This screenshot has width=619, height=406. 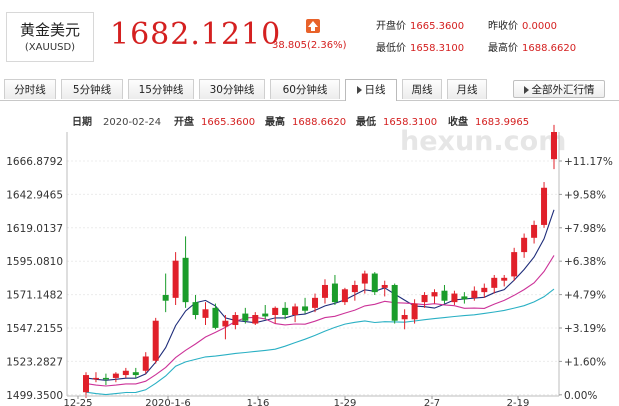 I want to click on tab-daily: 日线, so click(x=371, y=90).